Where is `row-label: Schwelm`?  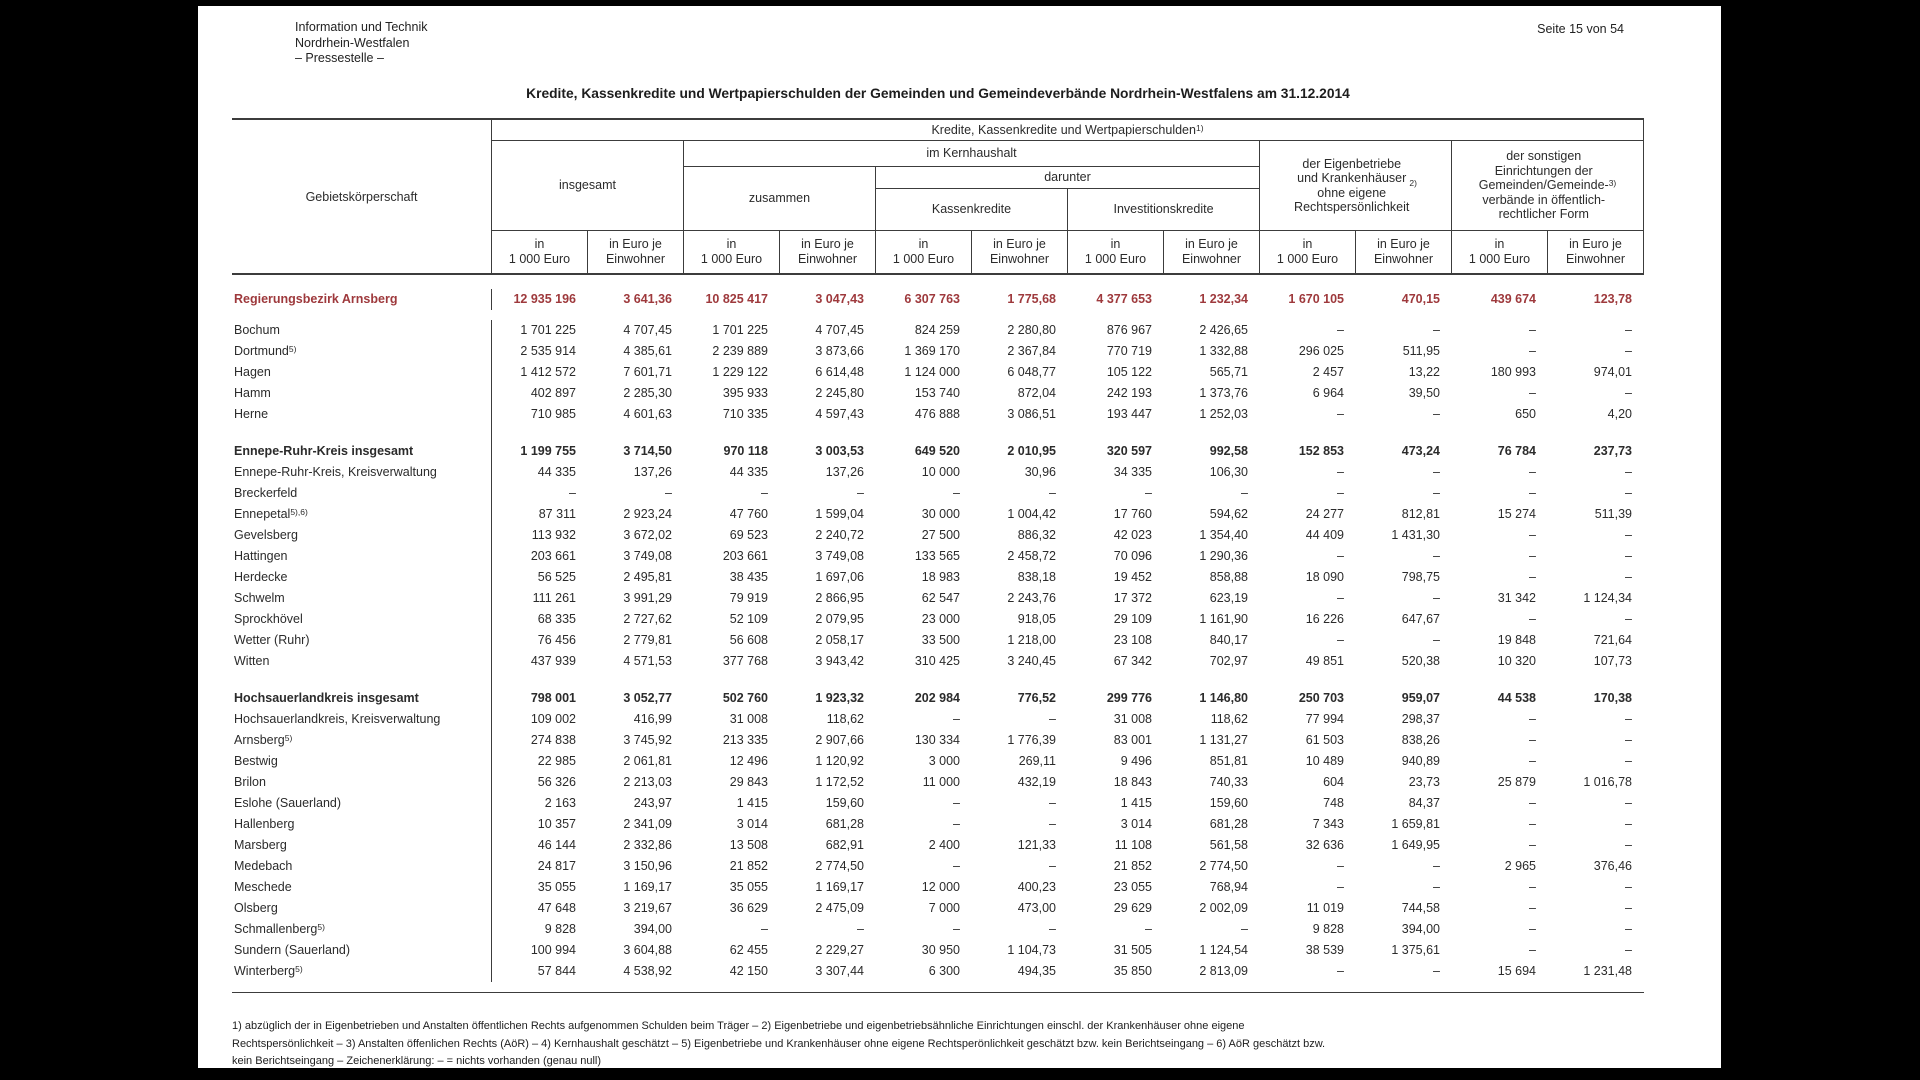
row-label: Schwelm is located at coordinates (362, 598).